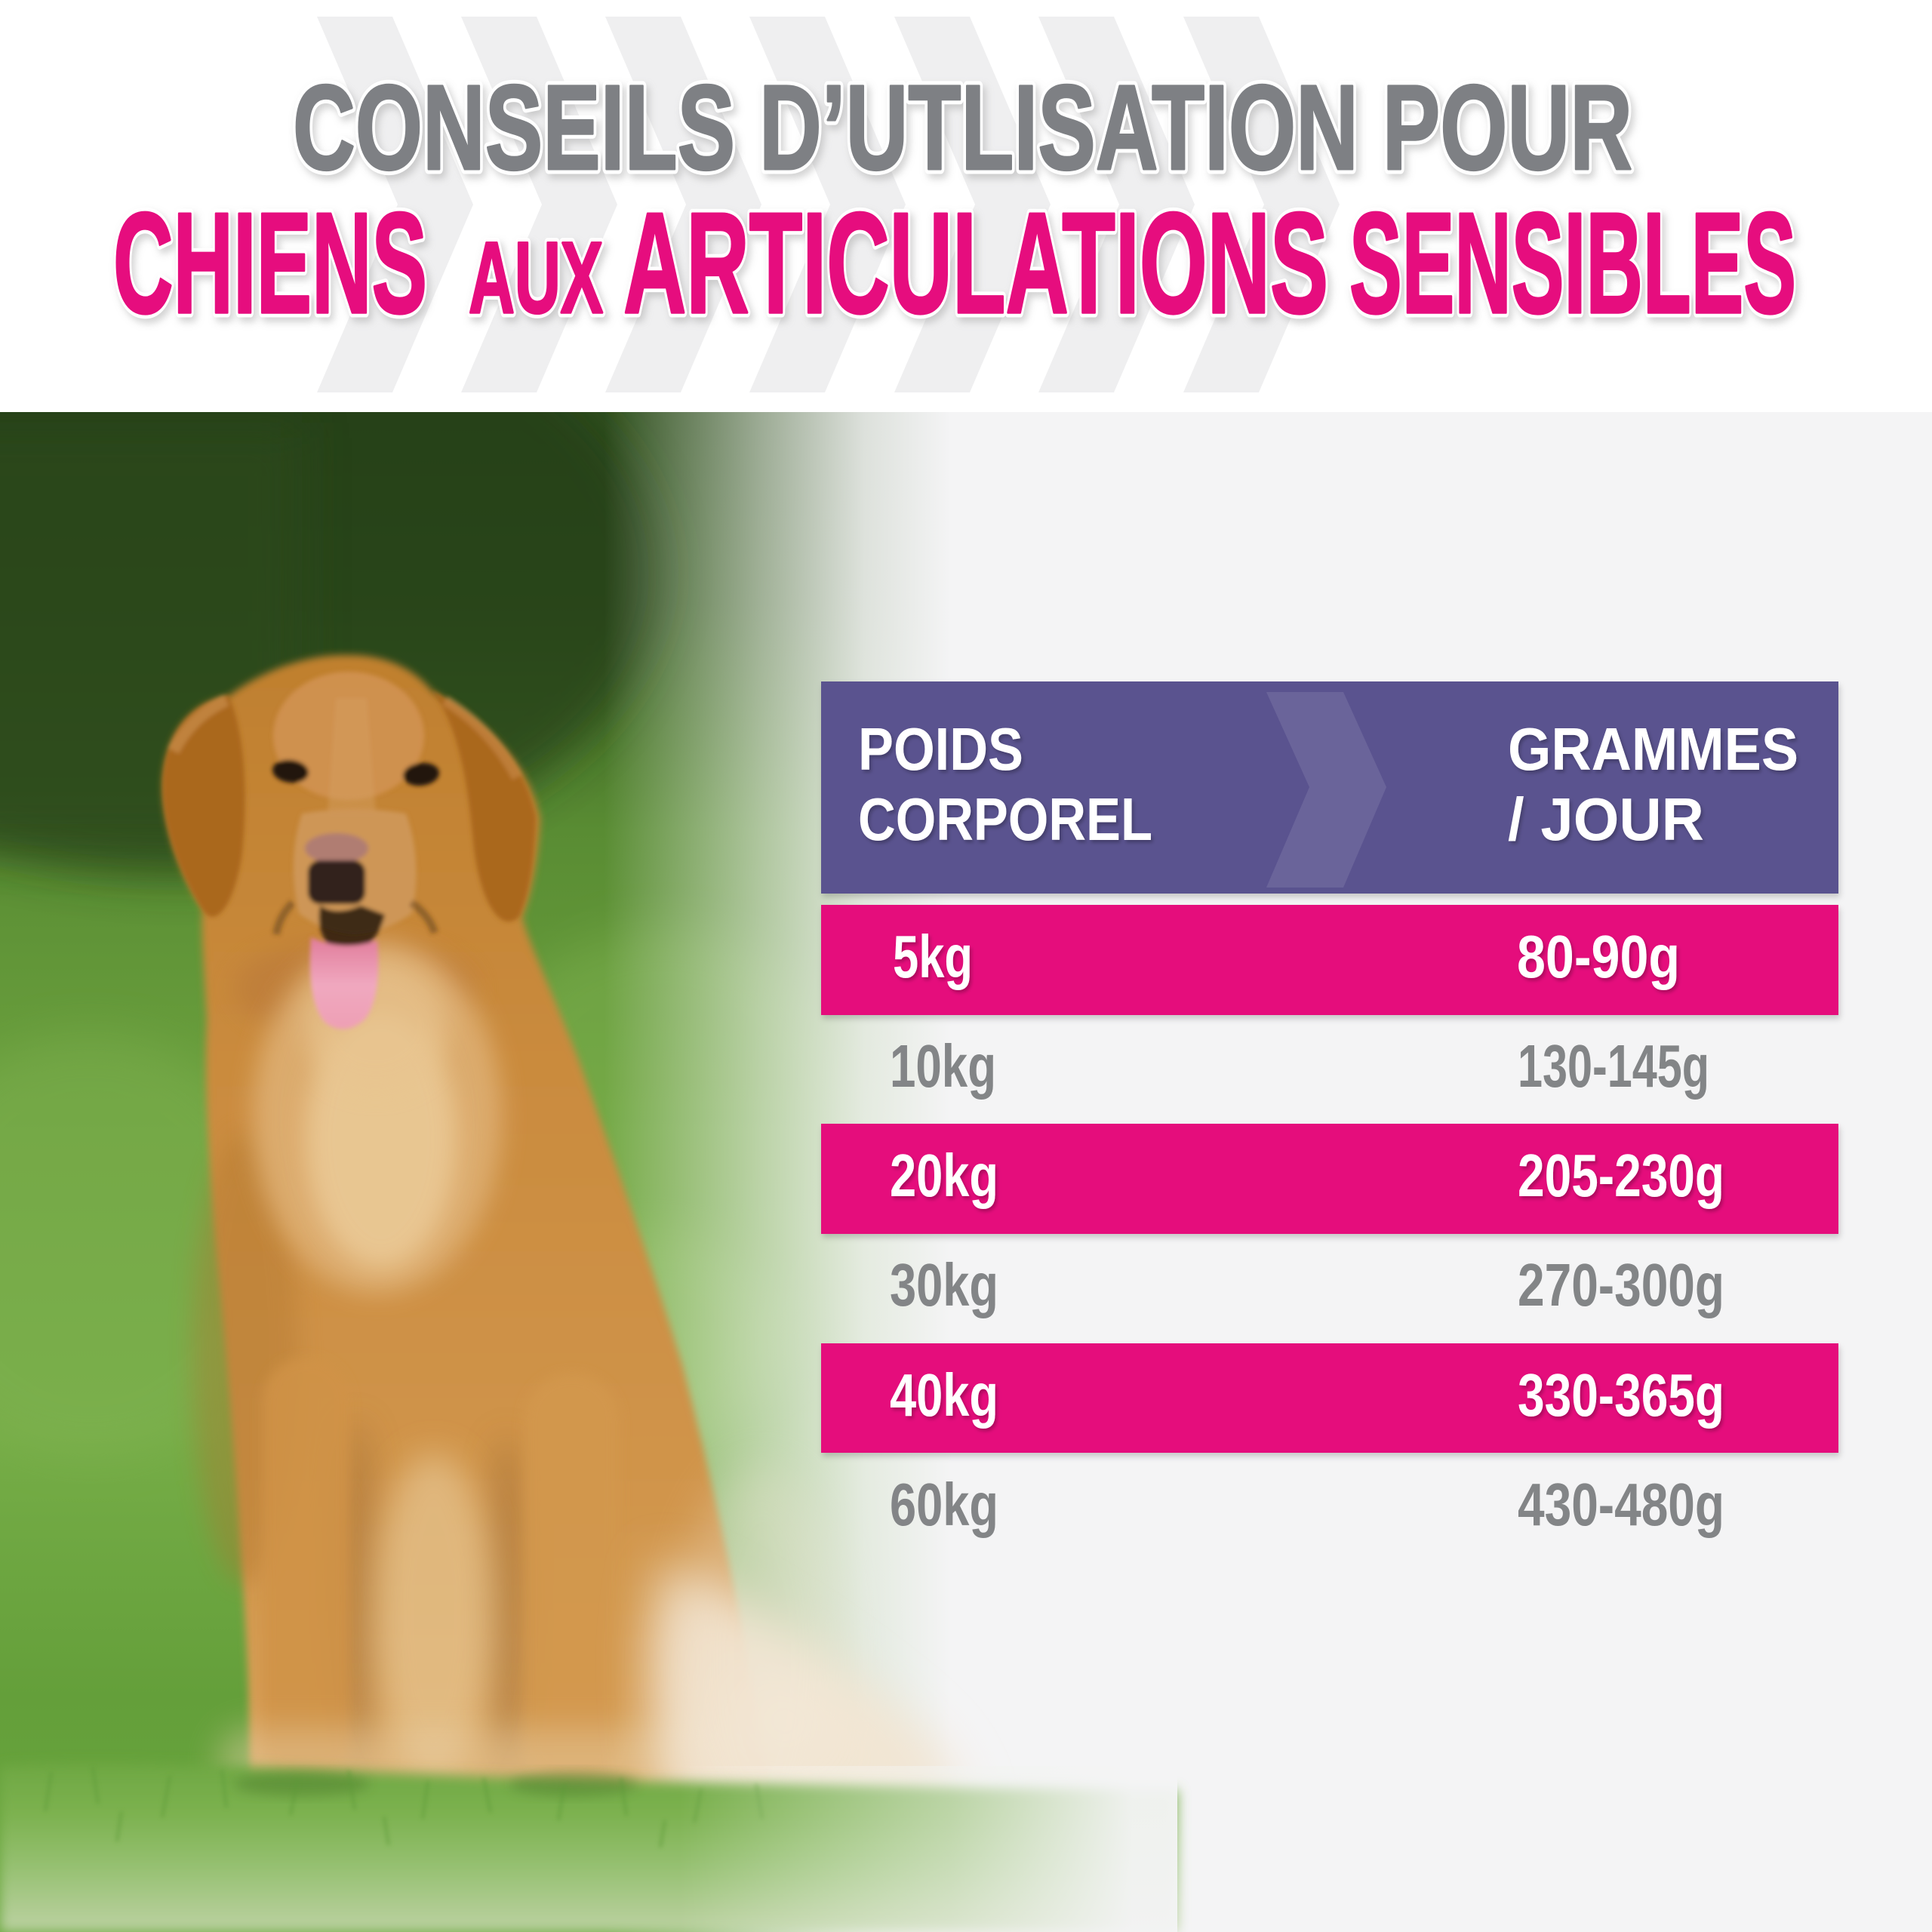 The image size is (1932, 1932). What do you see at coordinates (1598, 956) in the screenshot?
I see `svg-text: 80-90g` at bounding box center [1598, 956].